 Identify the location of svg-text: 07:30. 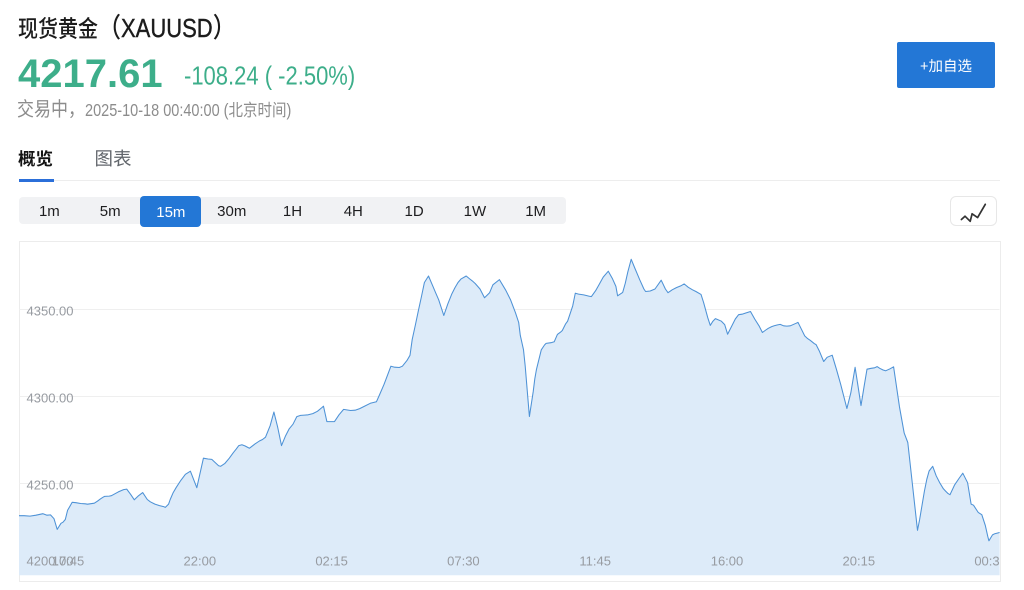
(463, 561).